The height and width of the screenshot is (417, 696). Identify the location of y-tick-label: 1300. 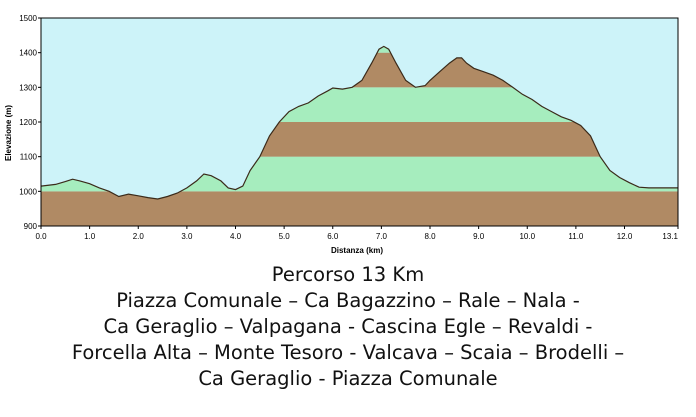
(28, 87).